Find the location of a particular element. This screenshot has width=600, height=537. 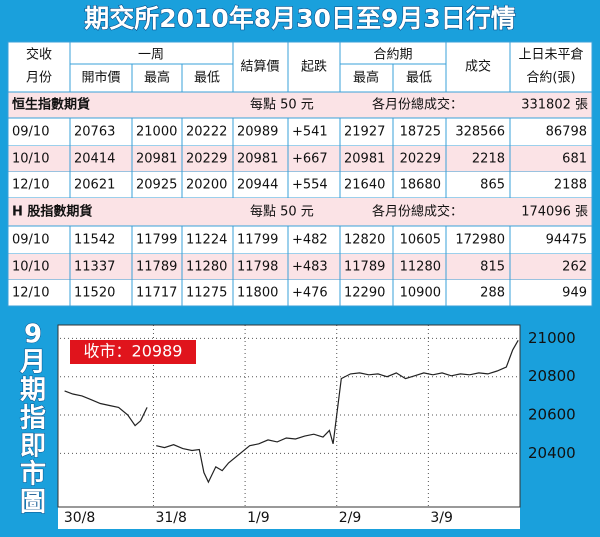

x-tick-label: 1/9 is located at coordinates (258, 518).